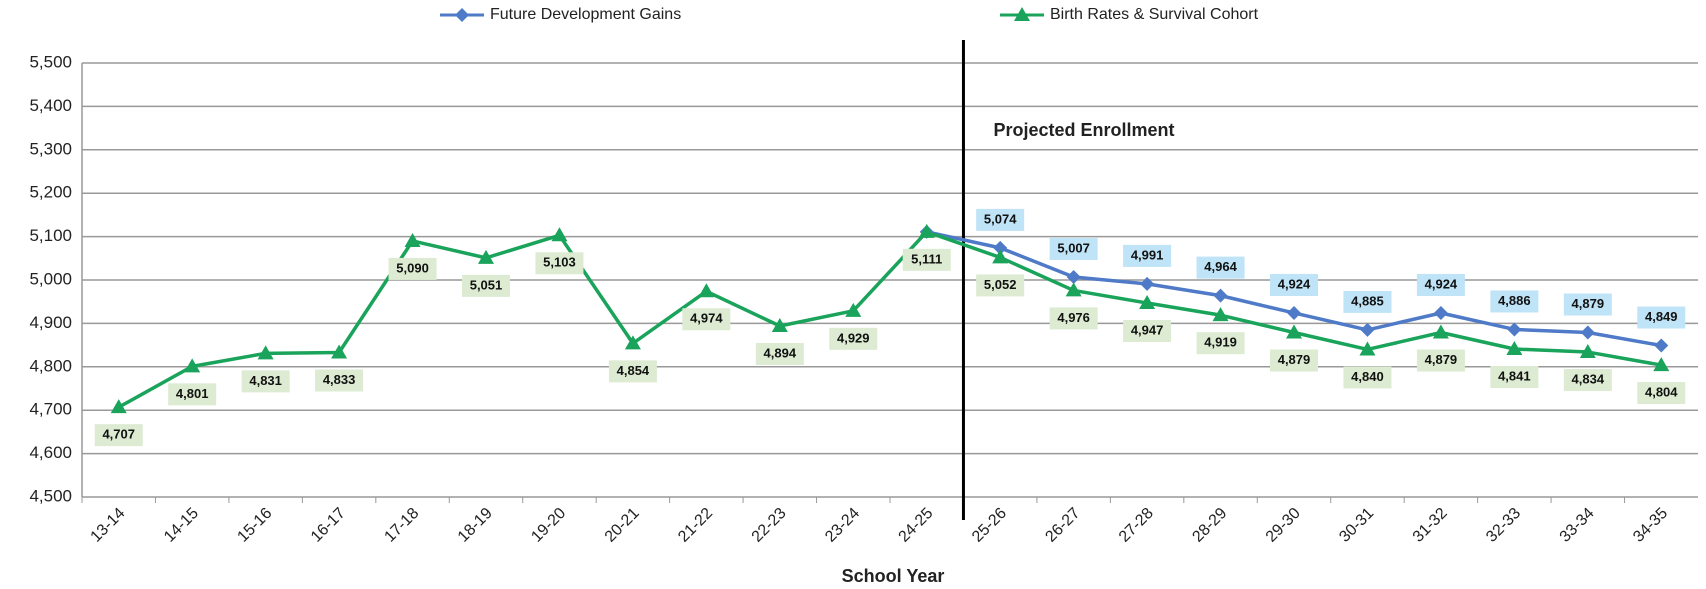 The width and height of the screenshot is (1706, 589). I want to click on y-tick-label: 5,300, so click(50, 148).